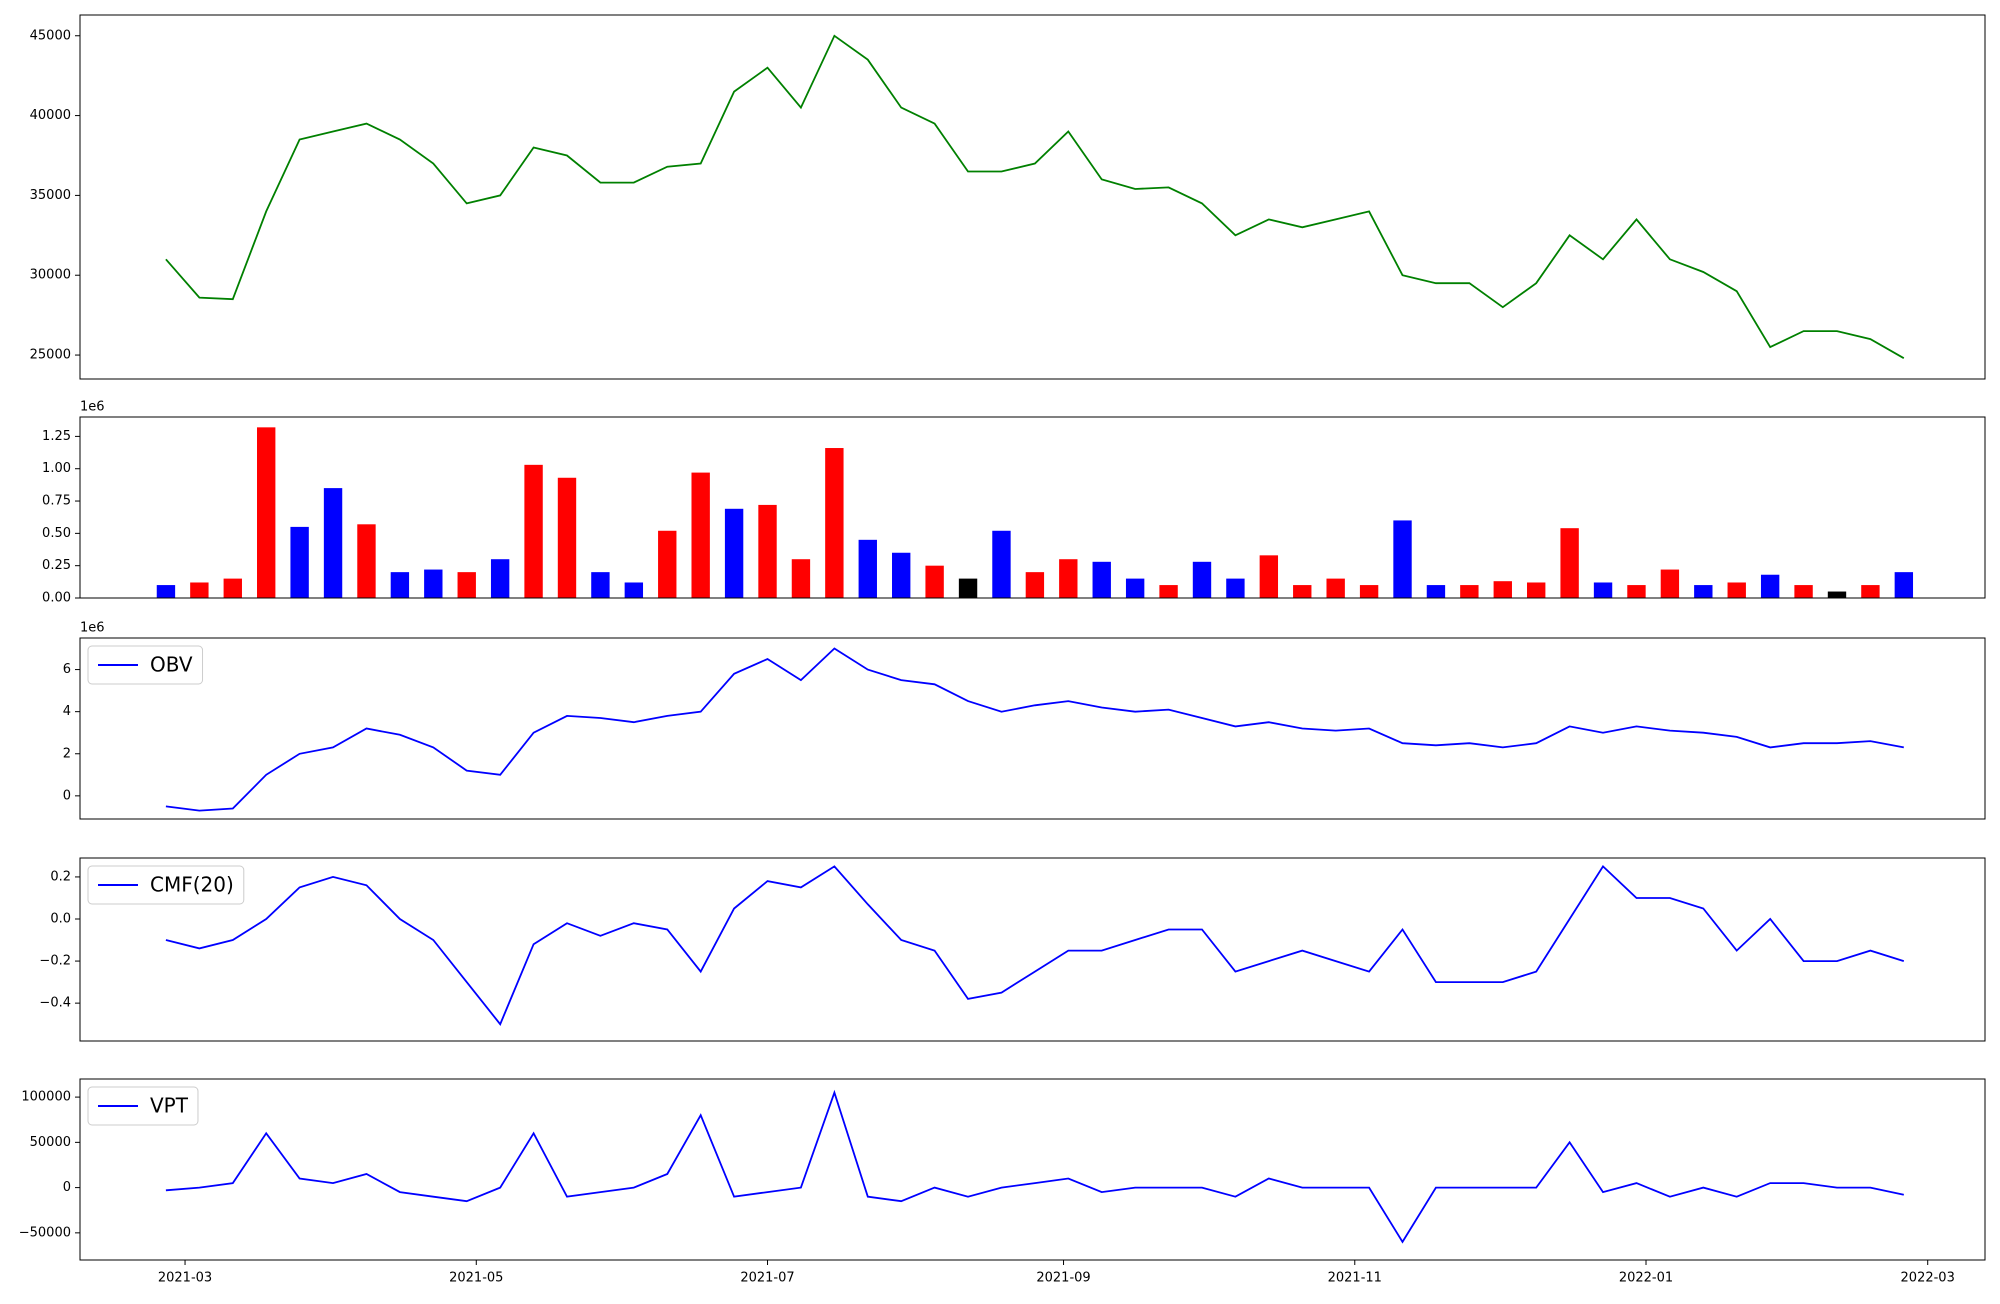 This screenshot has height=1304, width=2000. Describe the element at coordinates (767, 1278) in the screenshot. I see `x-tick-label: 2021-07` at that location.